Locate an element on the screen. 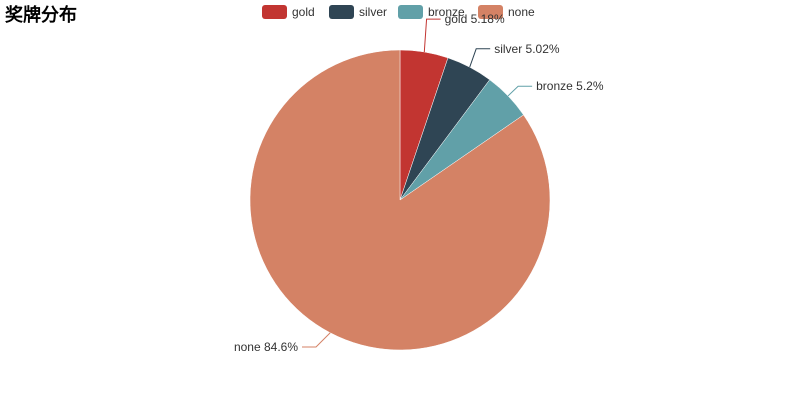 Image resolution: width=800 pixels, height=400 pixels. legend-label-silver: silver is located at coordinates (373, 12).